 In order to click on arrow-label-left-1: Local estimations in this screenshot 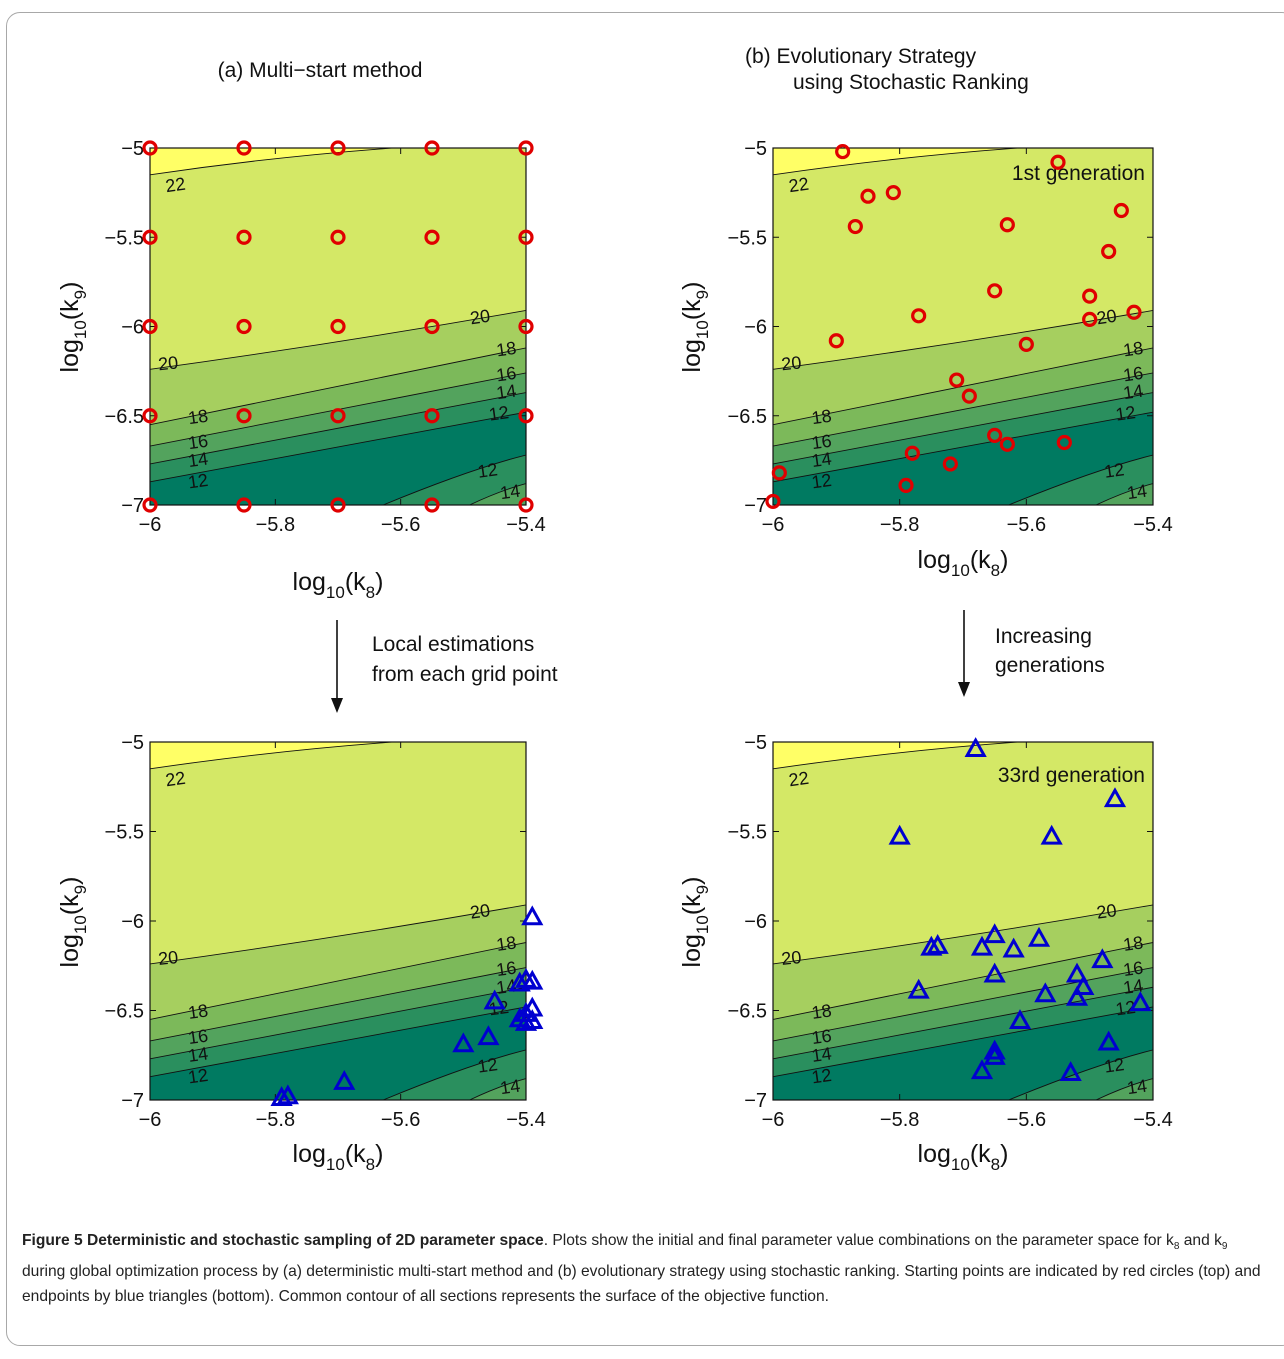, I will do `click(453, 644)`.